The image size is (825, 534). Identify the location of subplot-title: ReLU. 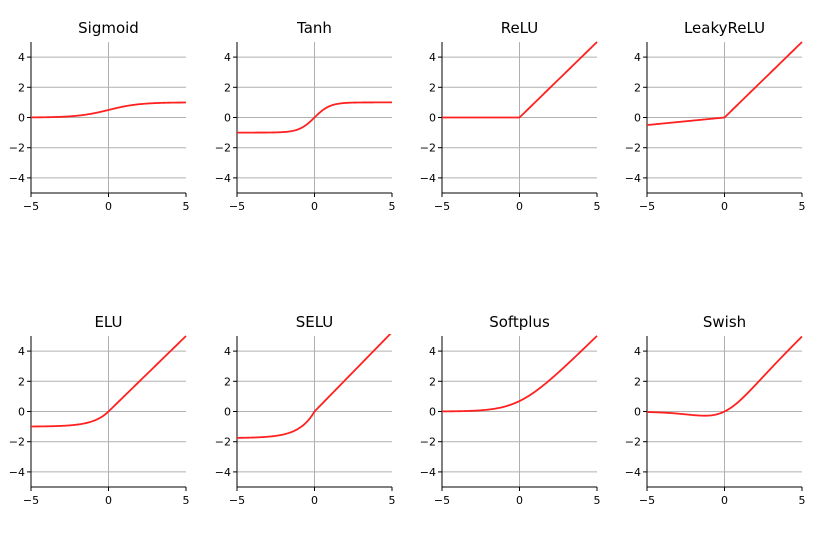
(520, 28).